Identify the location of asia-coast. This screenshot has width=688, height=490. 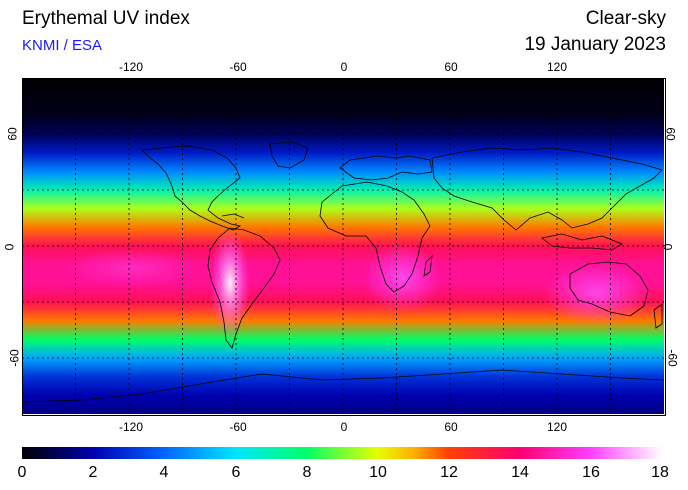
(547, 189).